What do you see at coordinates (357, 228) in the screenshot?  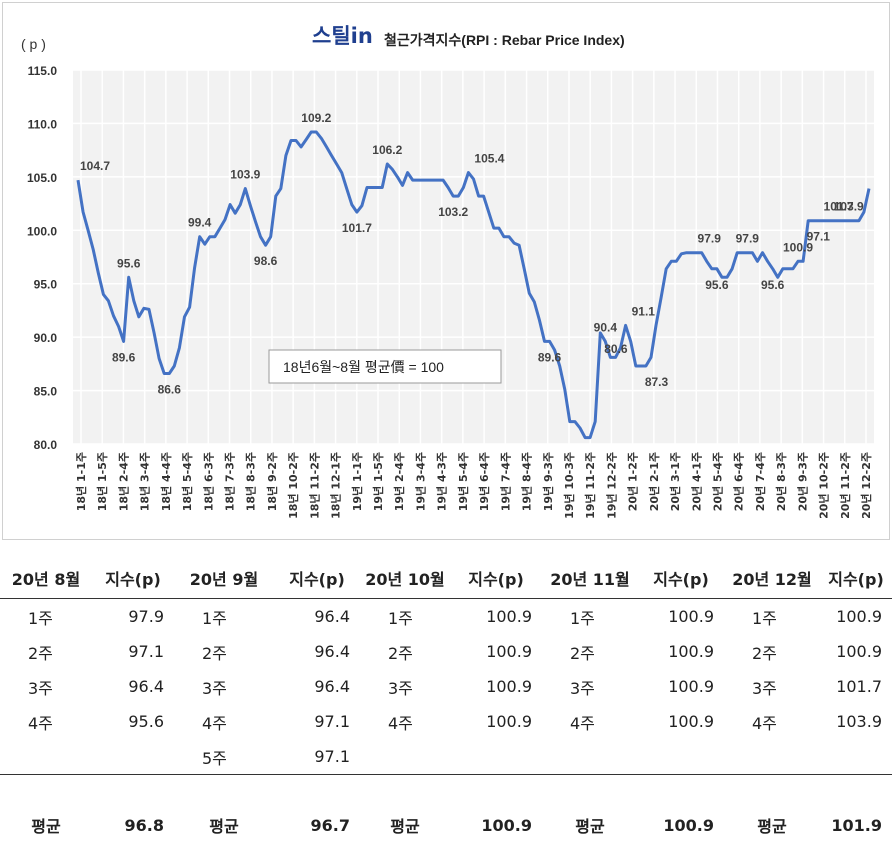 I see `data-label: 101.7` at bounding box center [357, 228].